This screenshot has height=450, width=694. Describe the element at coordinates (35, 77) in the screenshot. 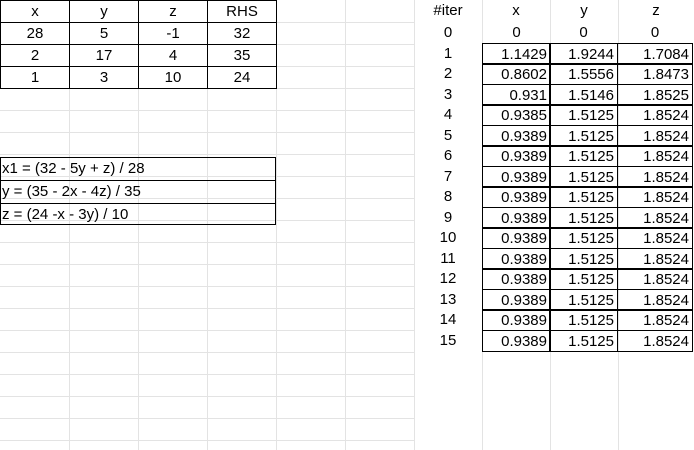

I see `coef-cell: 1` at that location.